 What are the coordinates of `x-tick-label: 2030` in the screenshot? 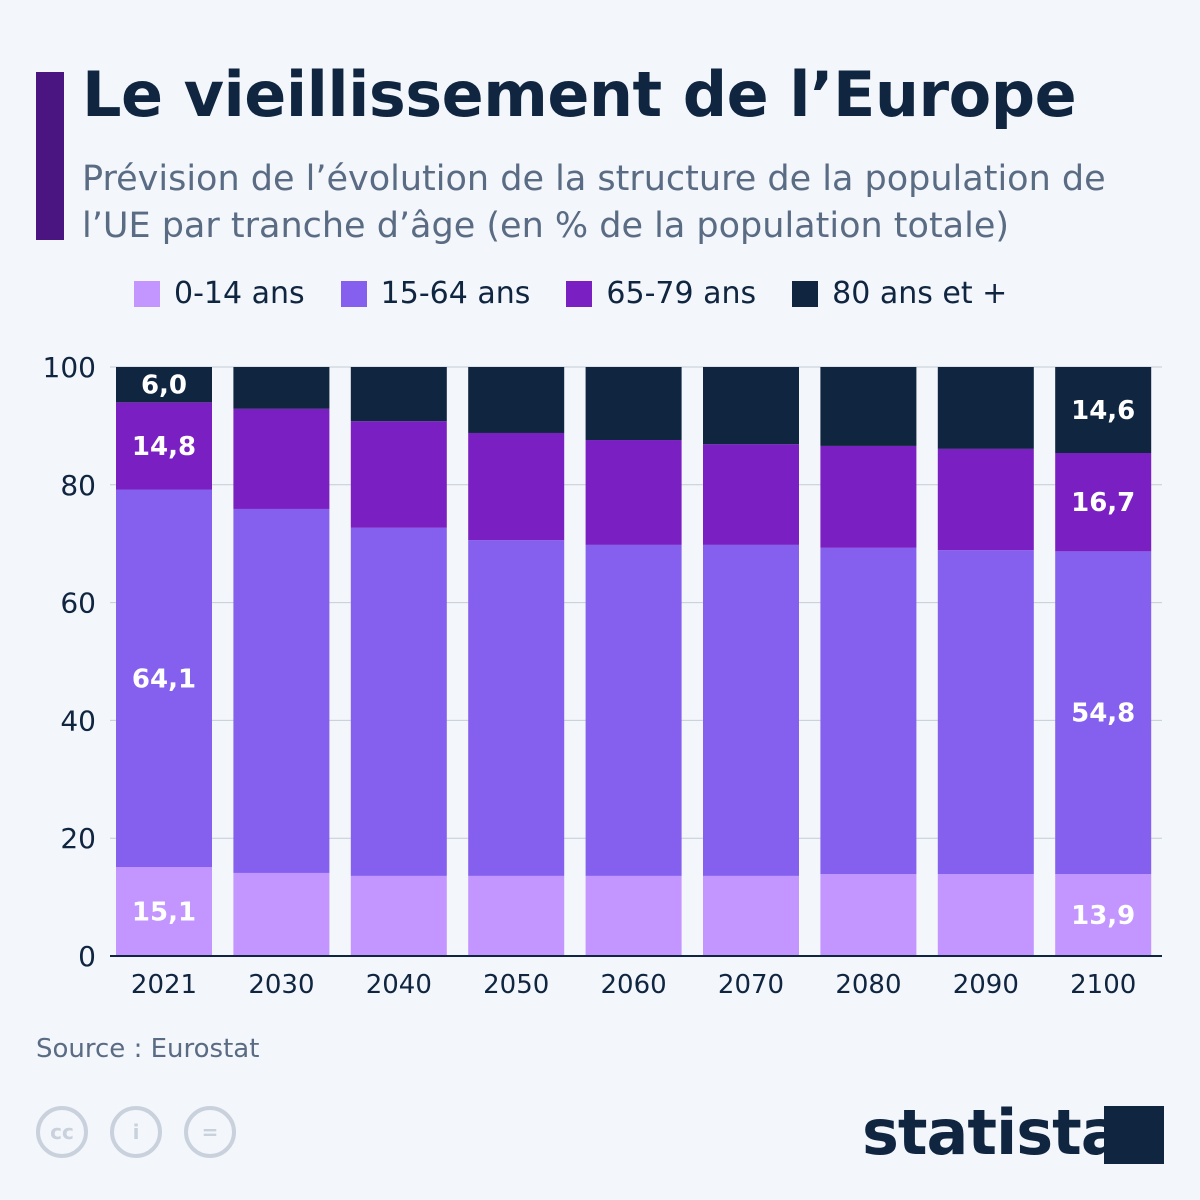 It's located at (281, 985).